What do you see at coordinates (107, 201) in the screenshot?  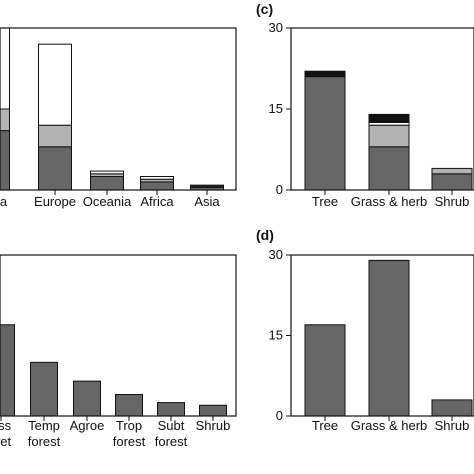 I see `x-tick-label: Oceania` at bounding box center [107, 201].